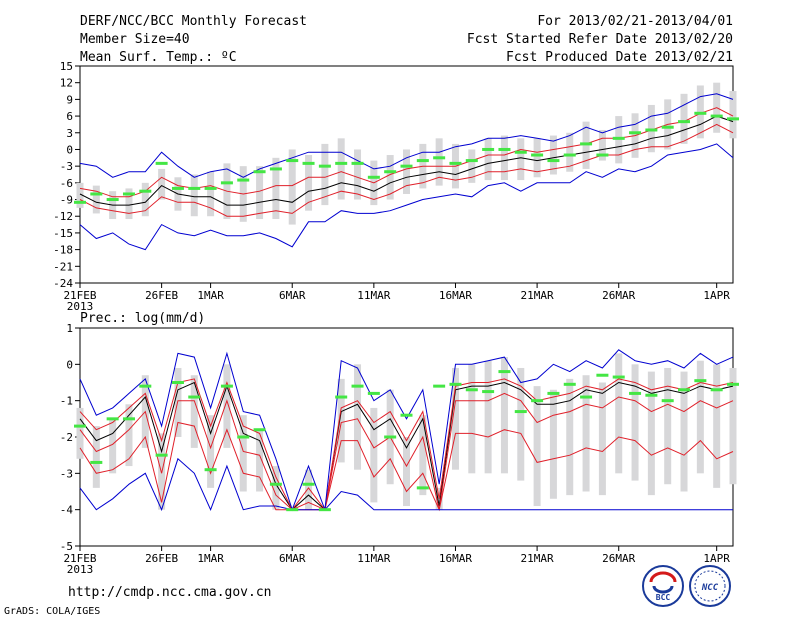 Image resolution: width=800 pixels, height=618 pixels. Describe the element at coordinates (63, 233) in the screenshot. I see `temp-ytick-label: -15` at that location.